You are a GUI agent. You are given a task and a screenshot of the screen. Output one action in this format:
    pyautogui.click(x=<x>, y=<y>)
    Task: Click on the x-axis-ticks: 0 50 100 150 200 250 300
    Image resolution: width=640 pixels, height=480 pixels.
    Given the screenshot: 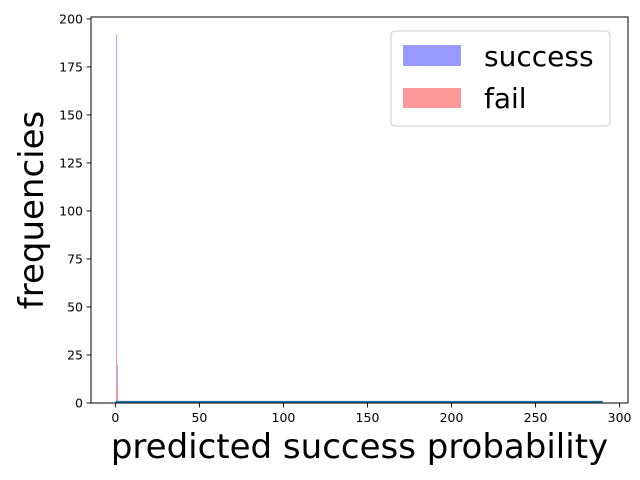 What is the action you would take?
    pyautogui.click(x=371, y=414)
    